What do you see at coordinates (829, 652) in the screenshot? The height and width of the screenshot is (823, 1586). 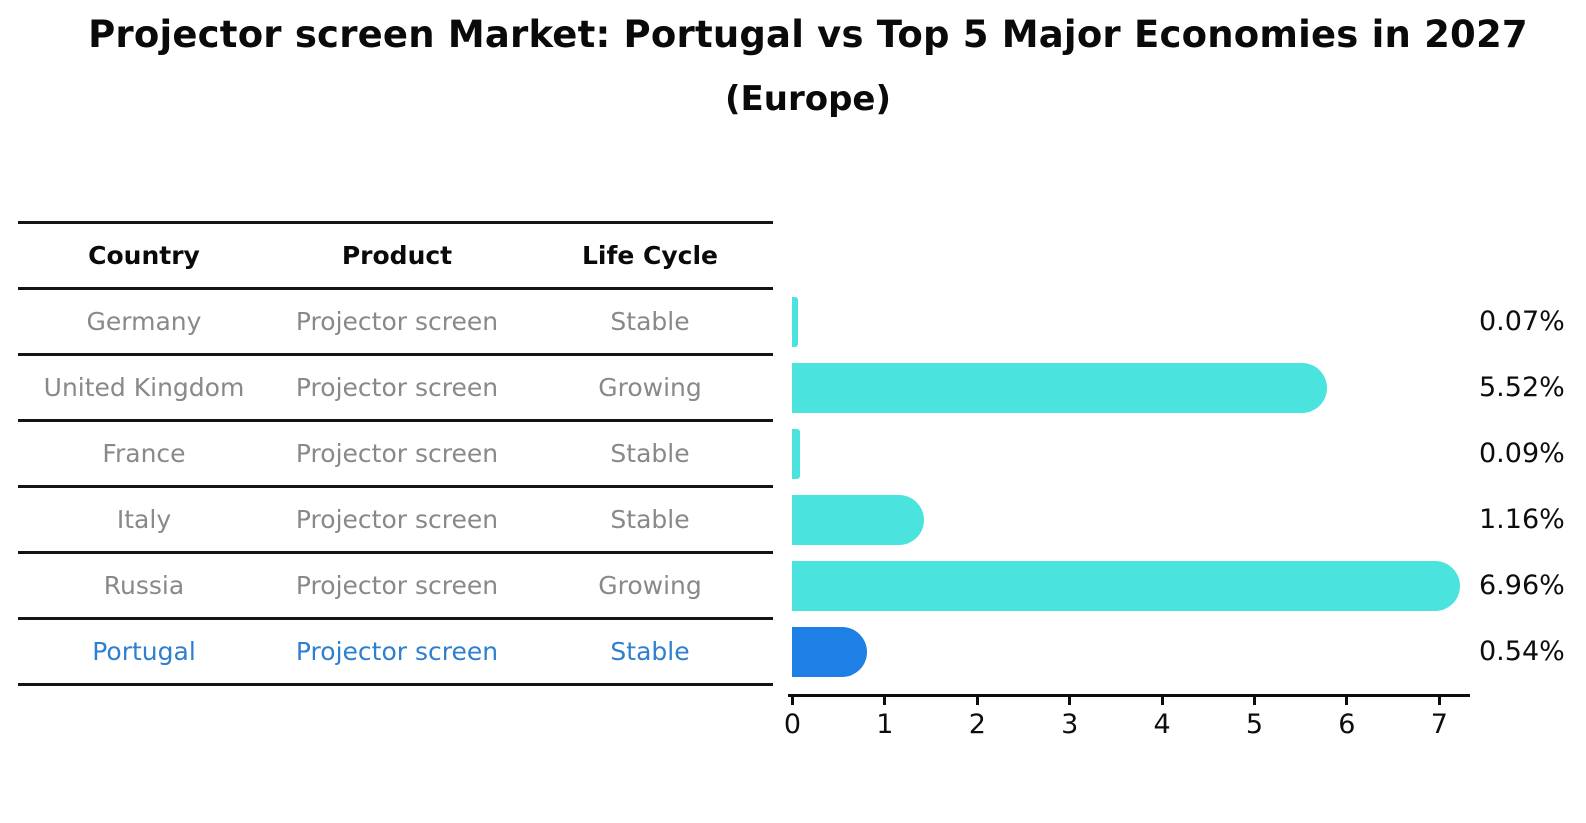 I see `bar-portugal` at bounding box center [829, 652].